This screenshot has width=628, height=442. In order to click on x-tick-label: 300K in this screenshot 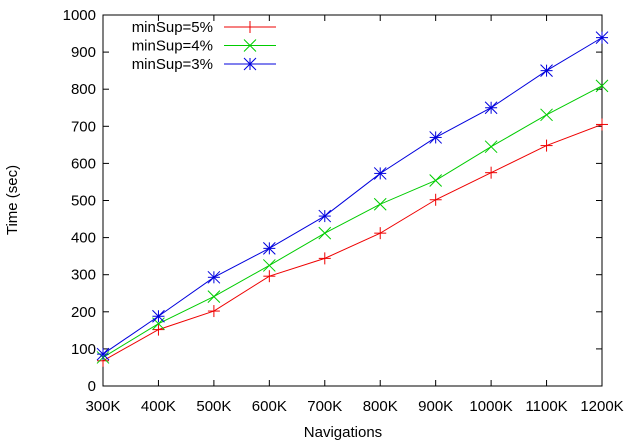, I will do `click(102, 406)`.